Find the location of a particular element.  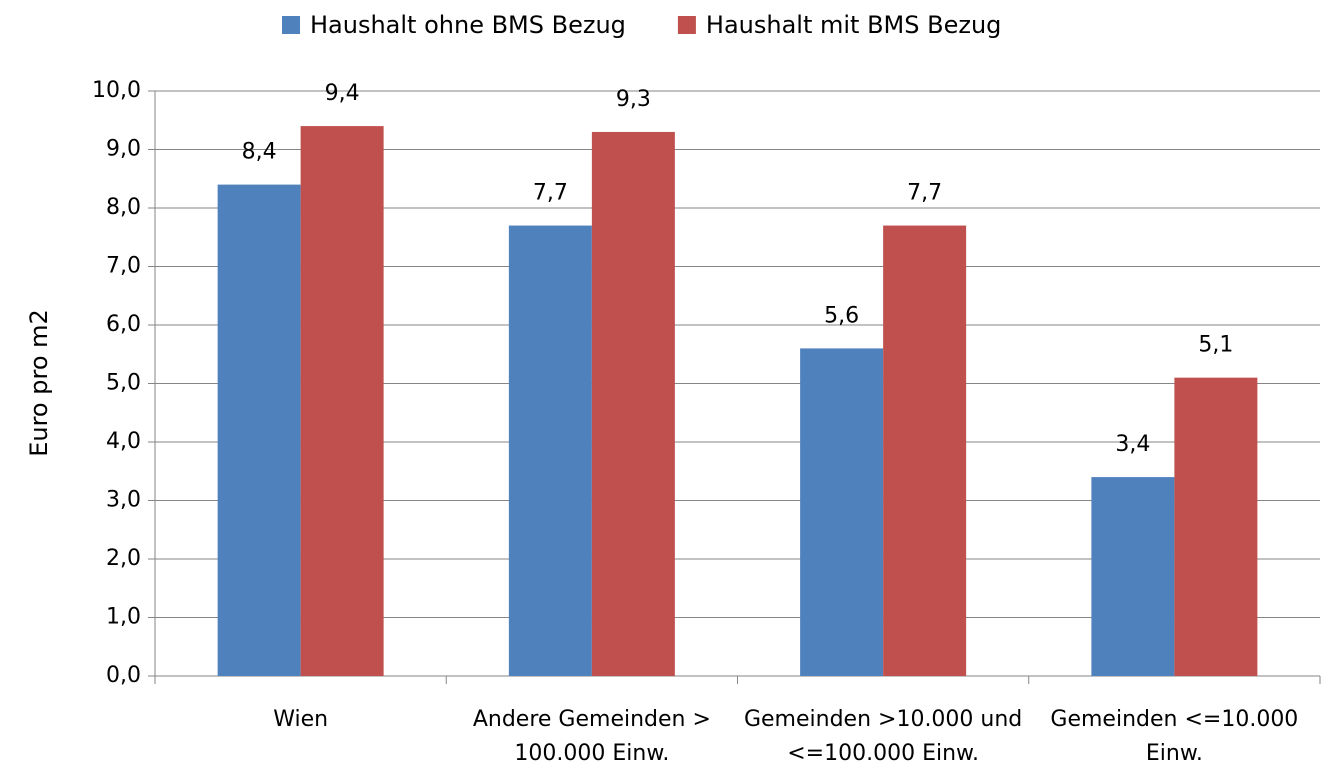

value-label: 9,3 is located at coordinates (633, 99).